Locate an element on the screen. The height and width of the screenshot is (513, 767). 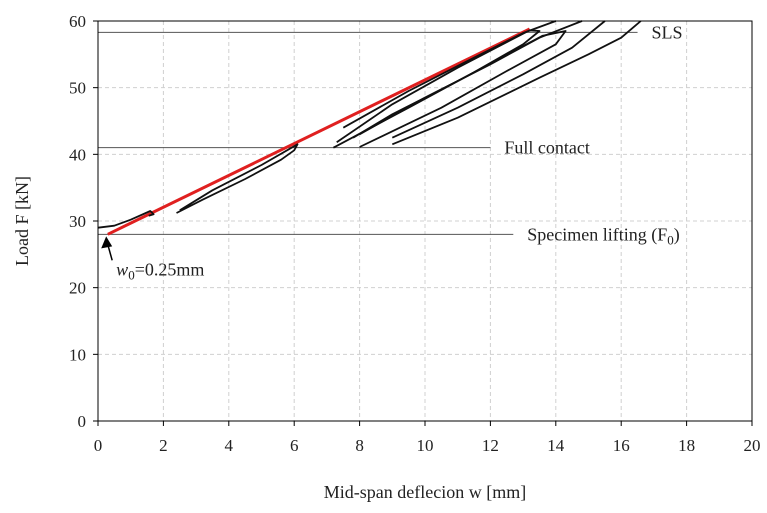
x-tick-label: 20 is located at coordinates (752, 445).